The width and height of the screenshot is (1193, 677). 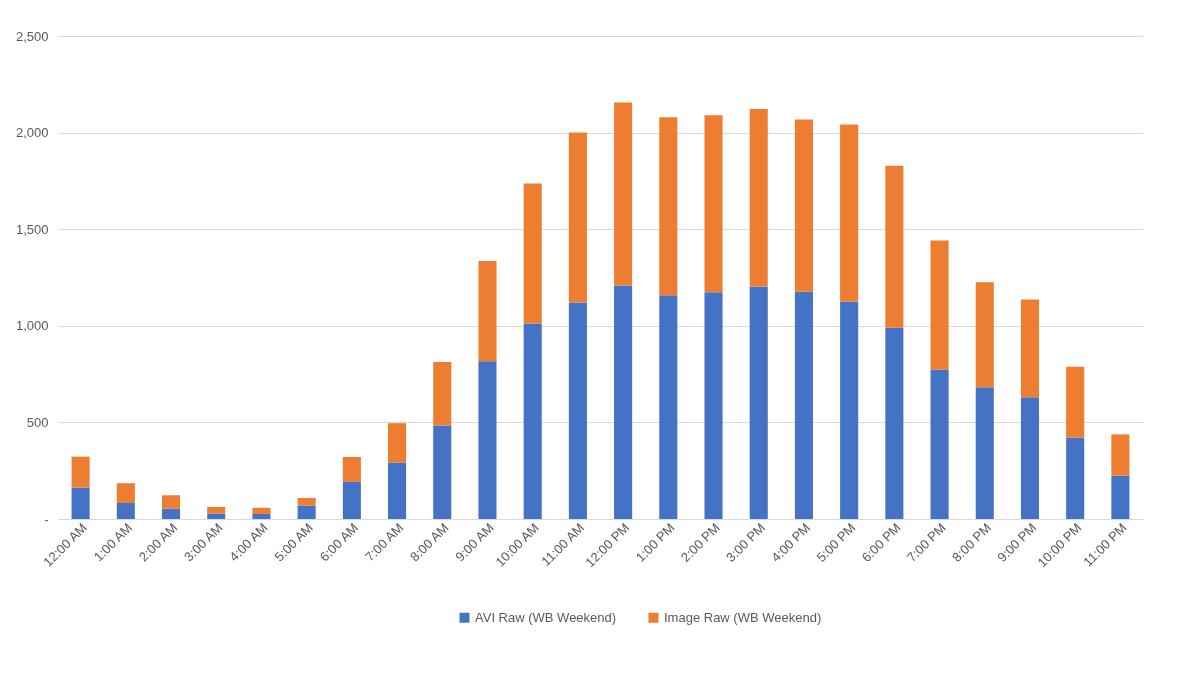 What do you see at coordinates (339, 542) in the screenshot?
I see `x-tick-label: 6:00 AM` at bounding box center [339, 542].